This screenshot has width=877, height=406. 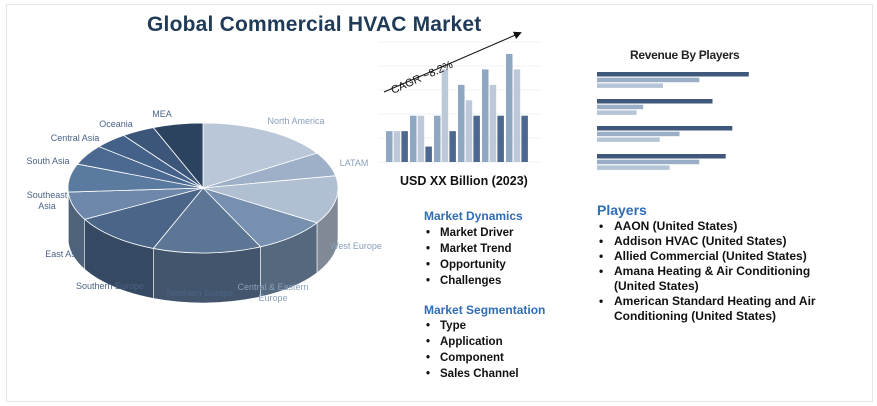 I want to click on list-item: Application, so click(x=471, y=342).